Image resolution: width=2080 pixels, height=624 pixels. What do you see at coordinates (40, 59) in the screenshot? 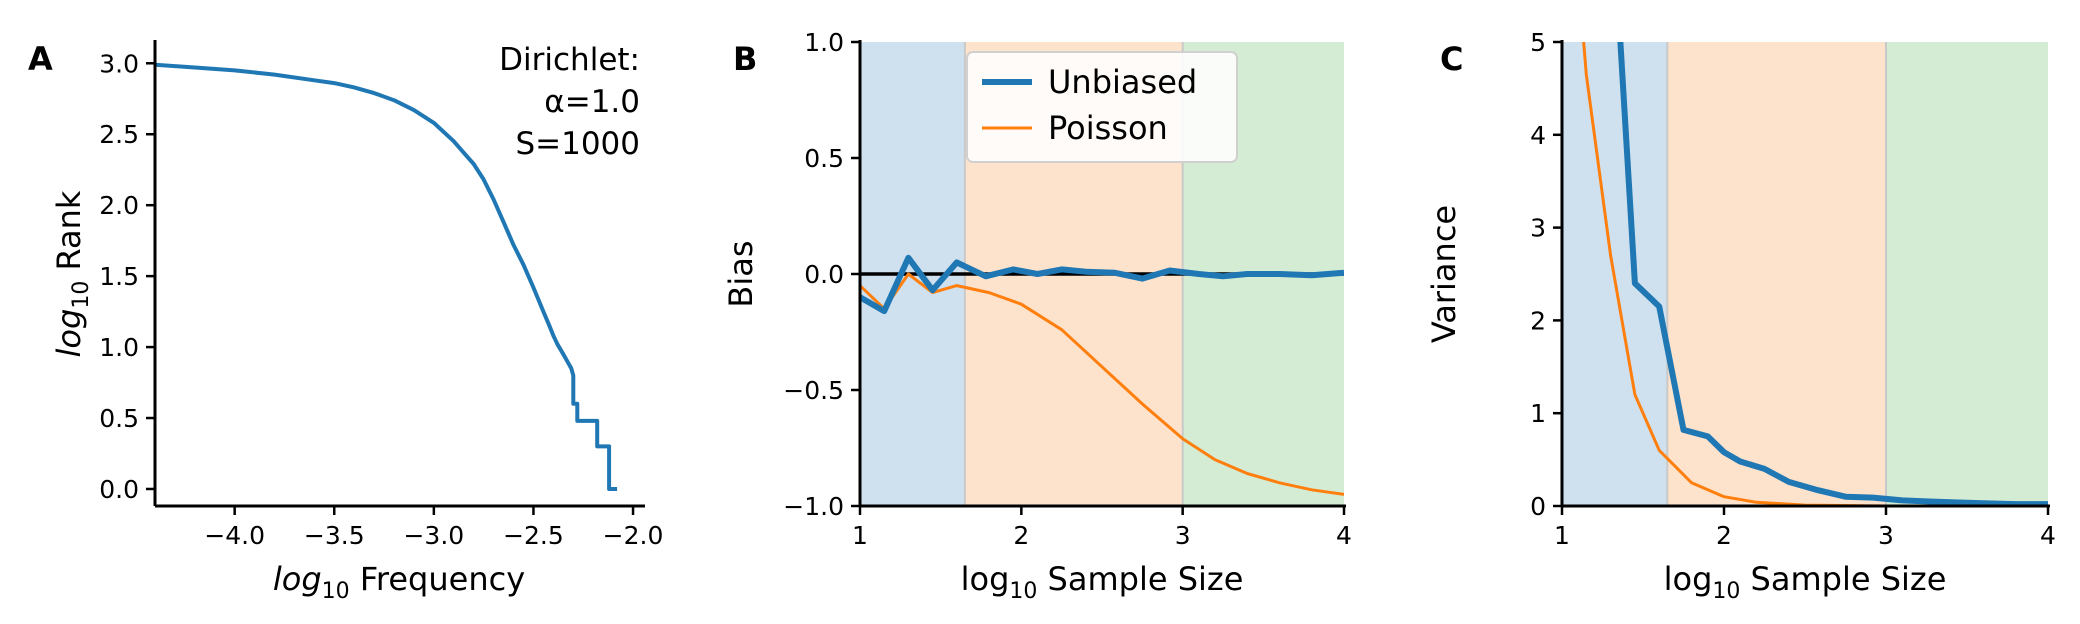
I see `panel-letter: A` at bounding box center [40, 59].